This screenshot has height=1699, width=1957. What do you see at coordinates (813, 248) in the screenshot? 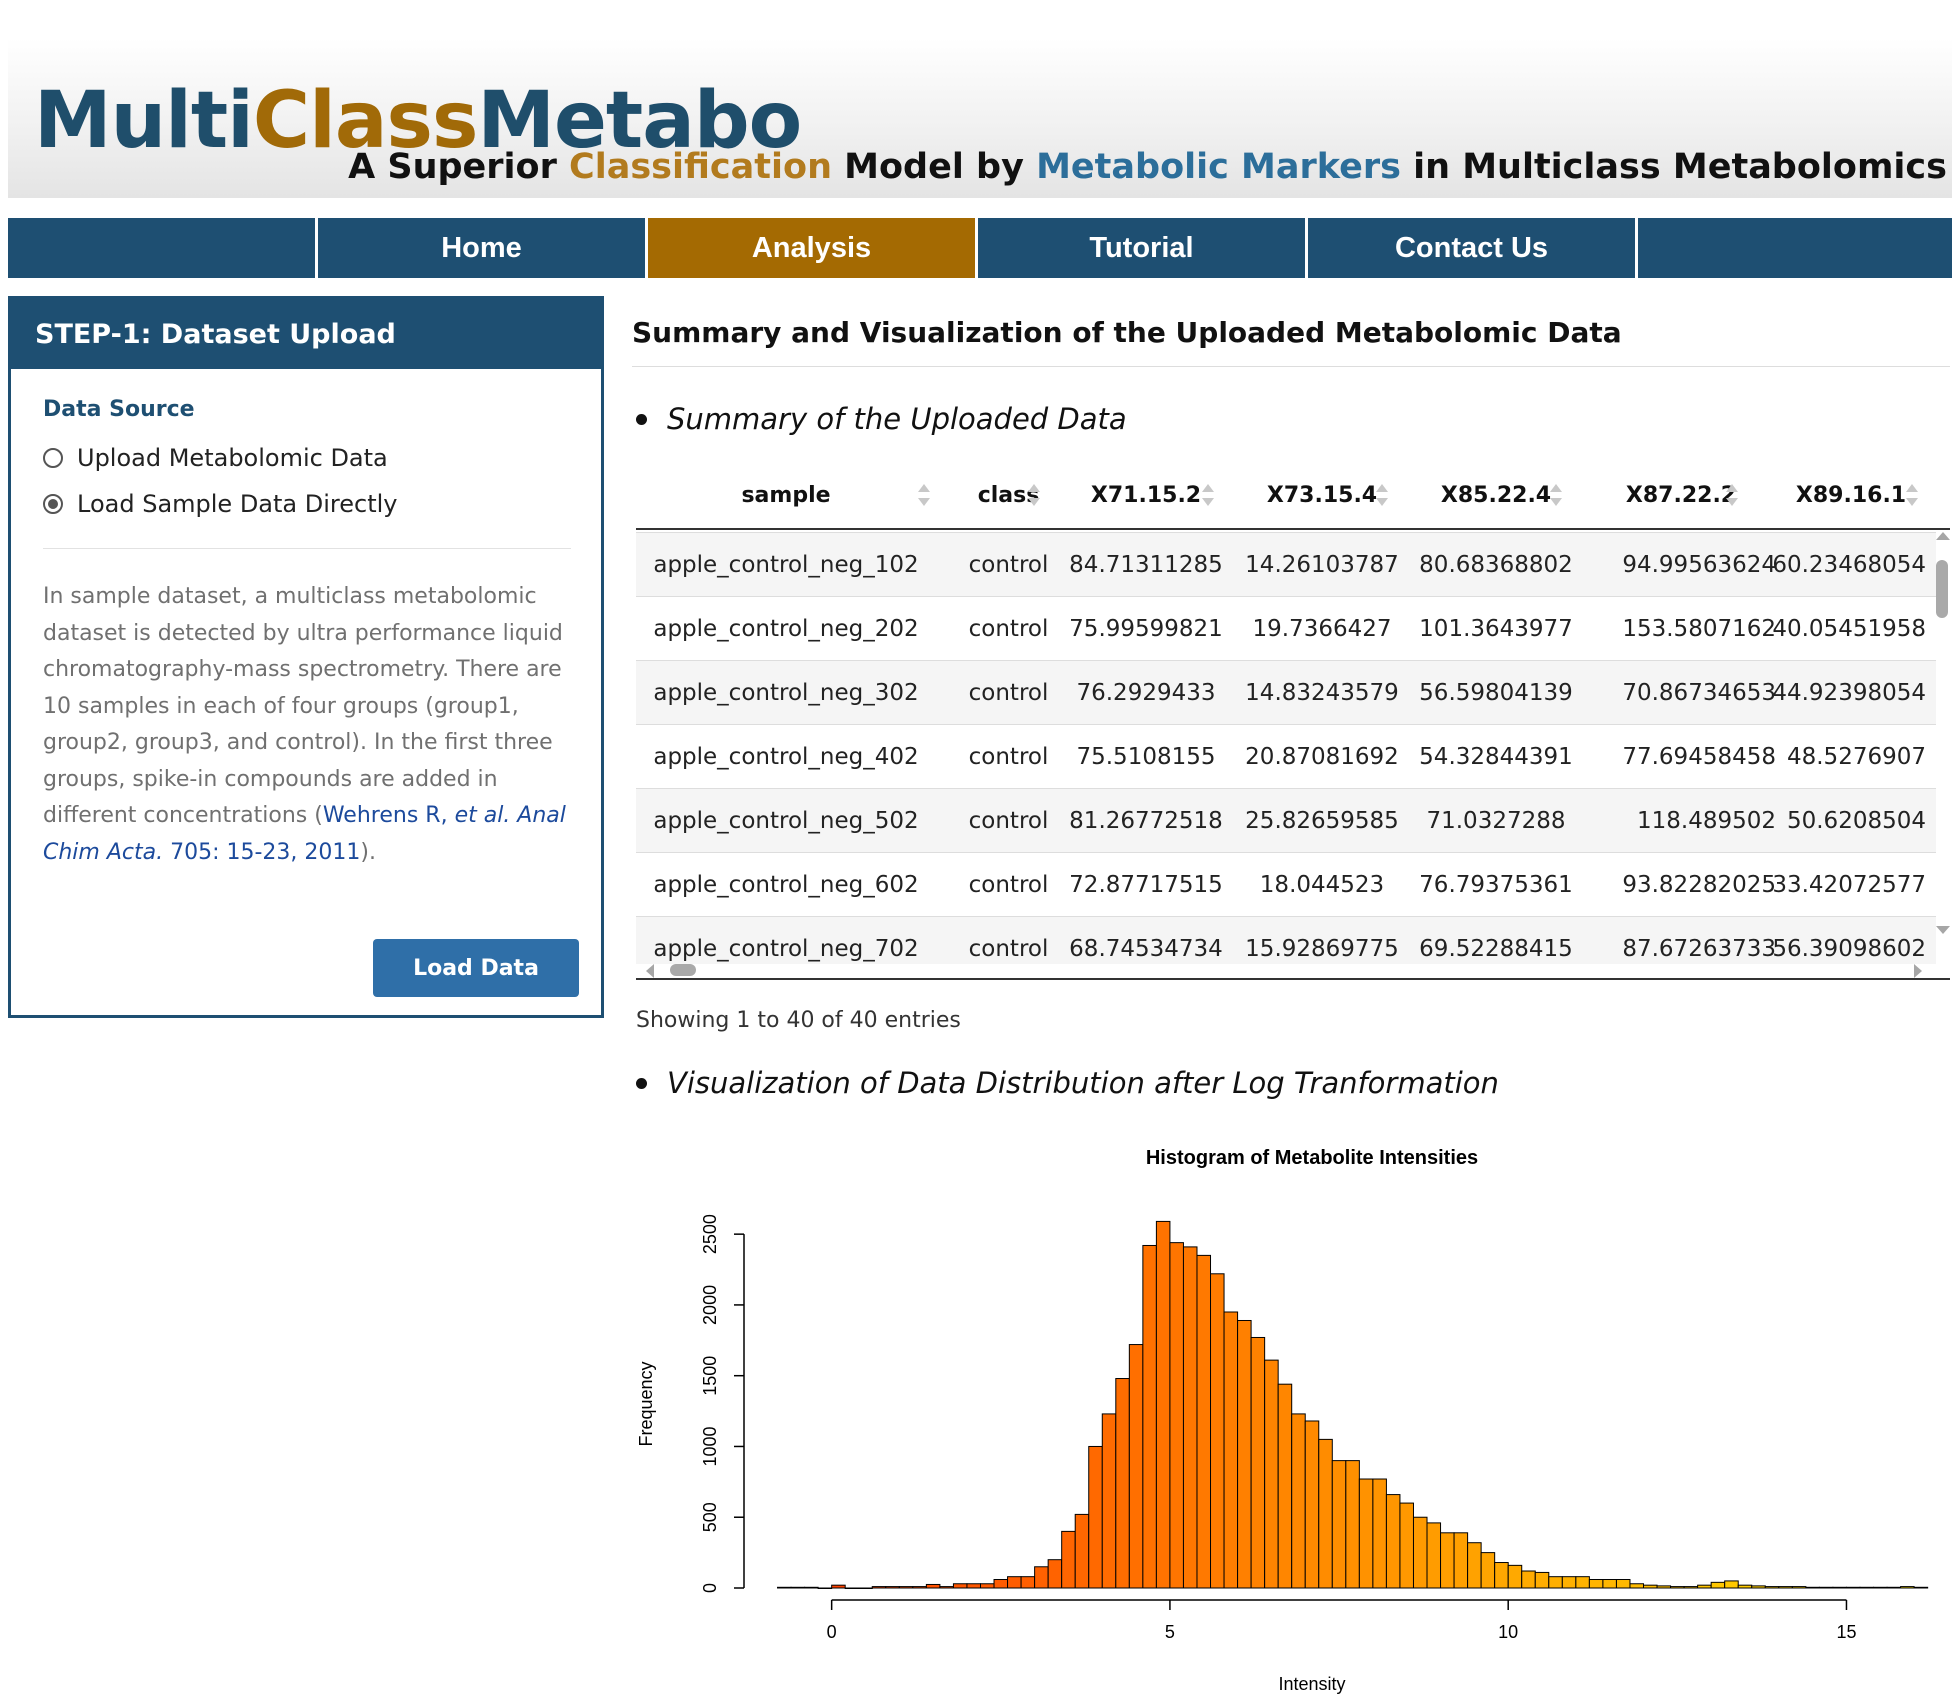
I see `nav-analysis: Analysis` at bounding box center [813, 248].